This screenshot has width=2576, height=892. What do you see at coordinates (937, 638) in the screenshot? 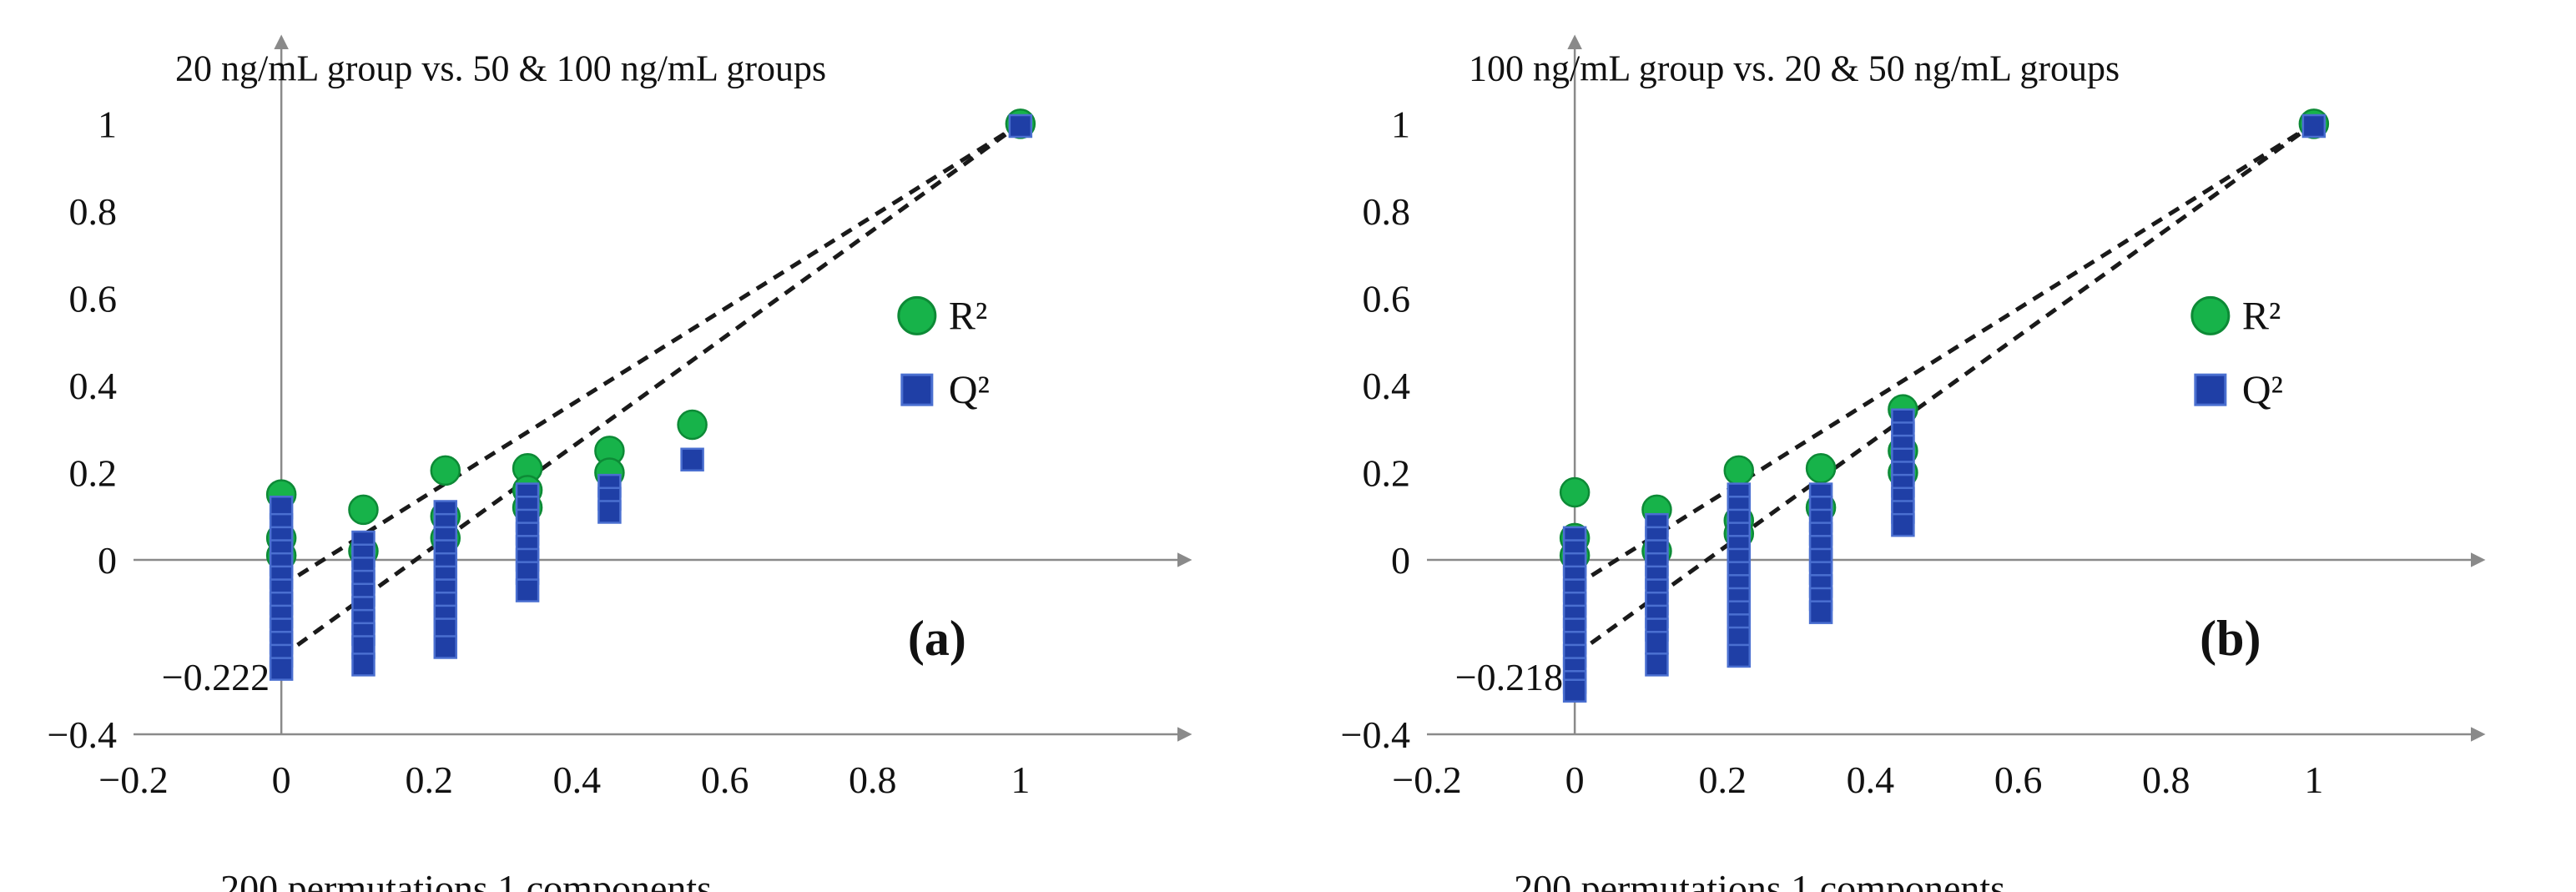
I see `panel-label: (a)` at bounding box center [937, 638].